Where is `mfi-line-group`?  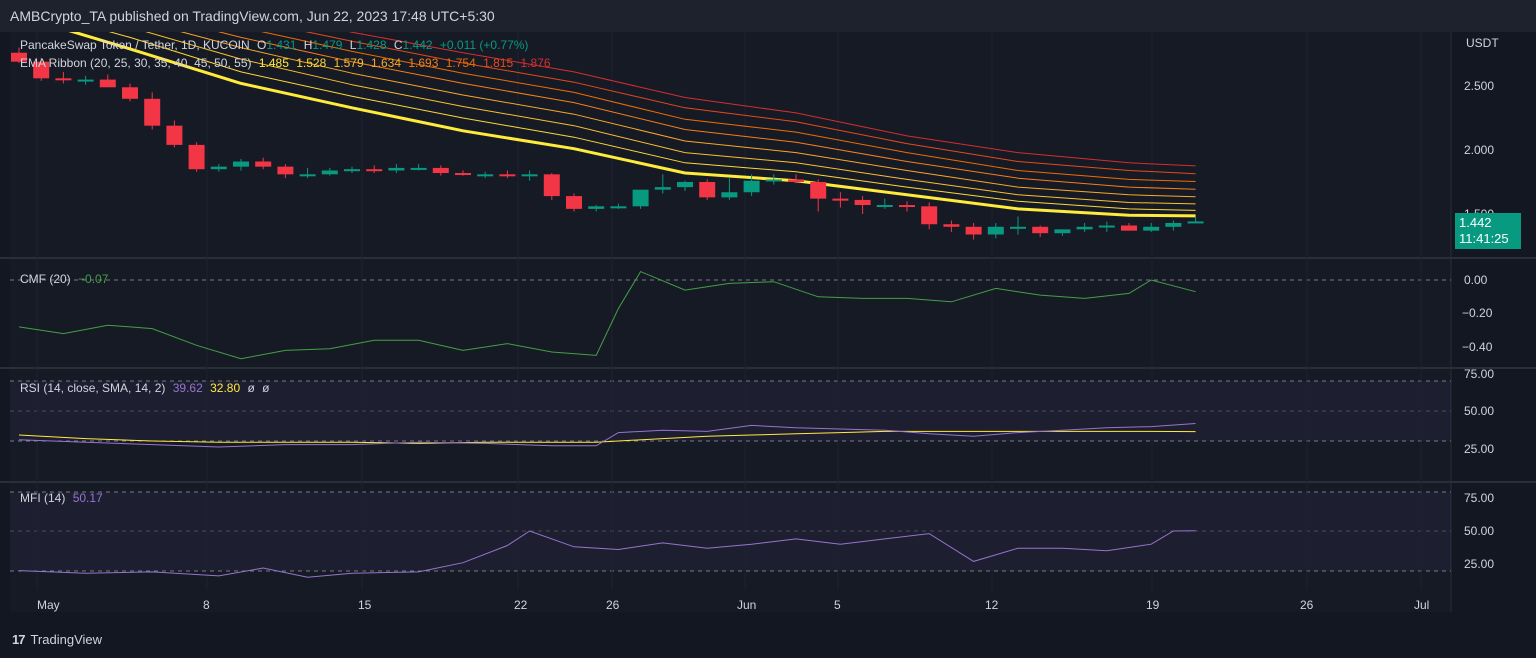
mfi-line-group is located at coordinates (607, 554).